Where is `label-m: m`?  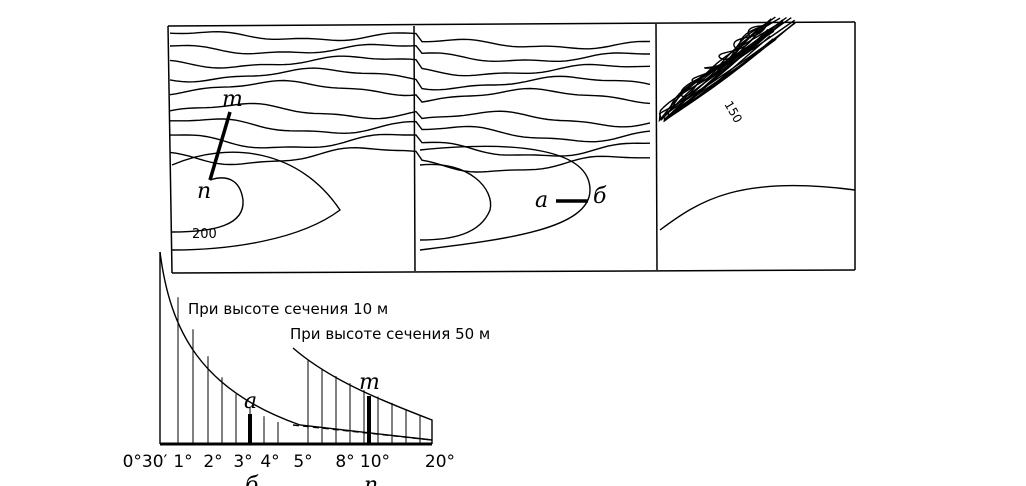
label-m: m is located at coordinates (232, 99).